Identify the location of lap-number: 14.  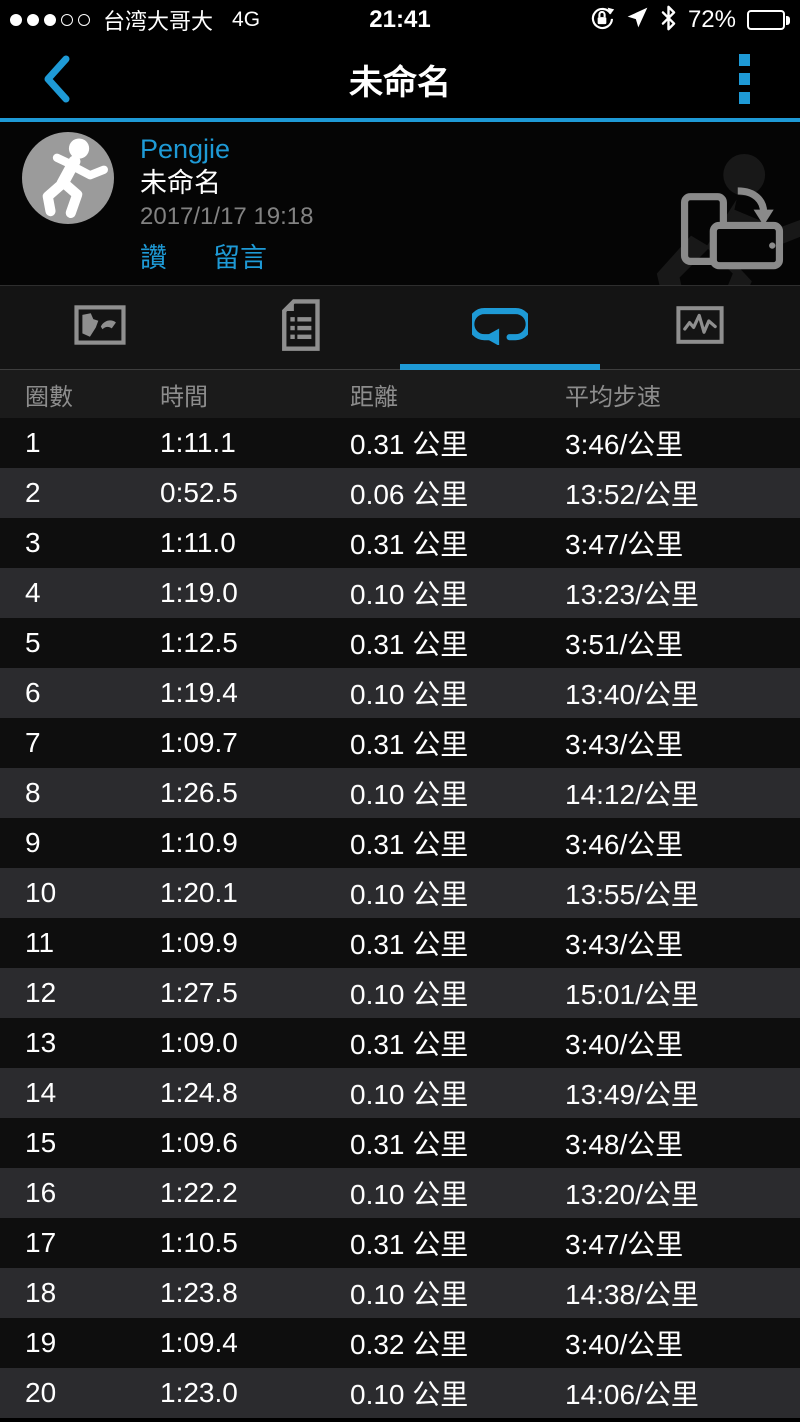
(41, 1092).